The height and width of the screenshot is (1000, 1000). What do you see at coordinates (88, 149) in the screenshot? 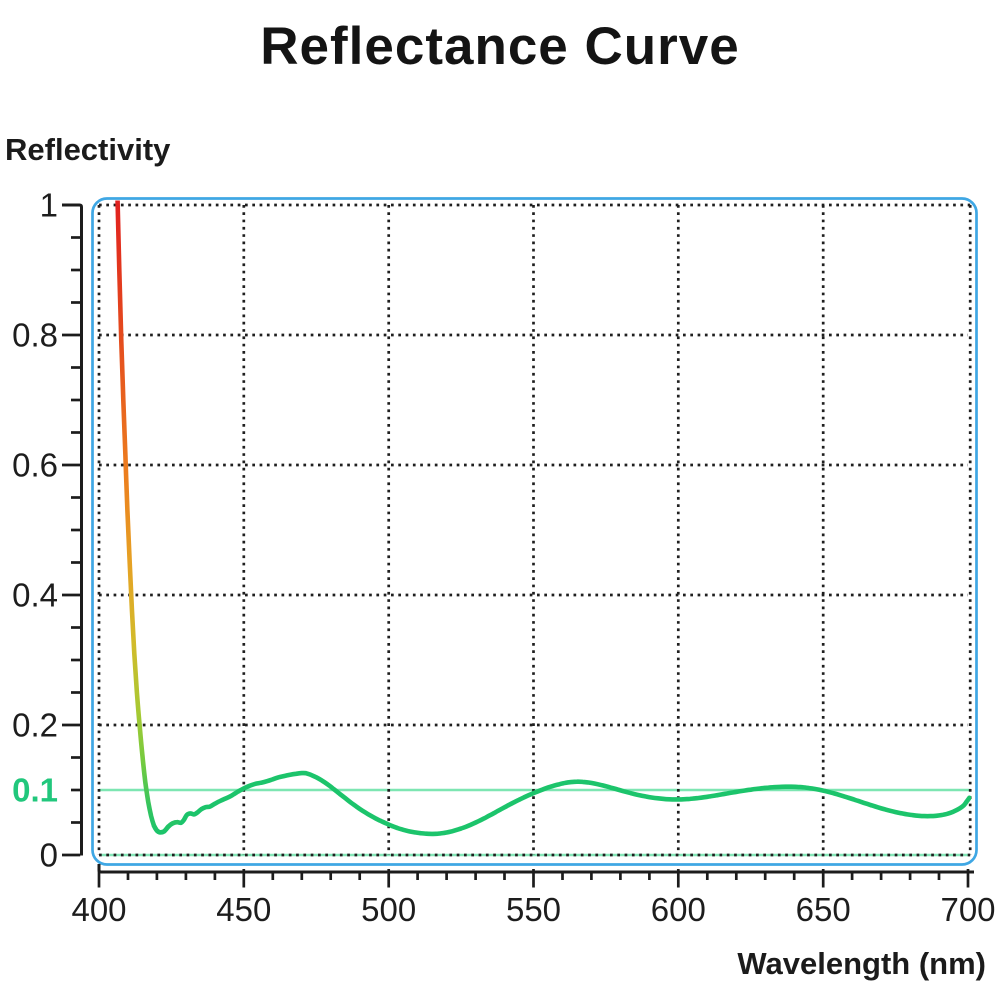
I see `y-axis-title: Reflectivity` at bounding box center [88, 149].